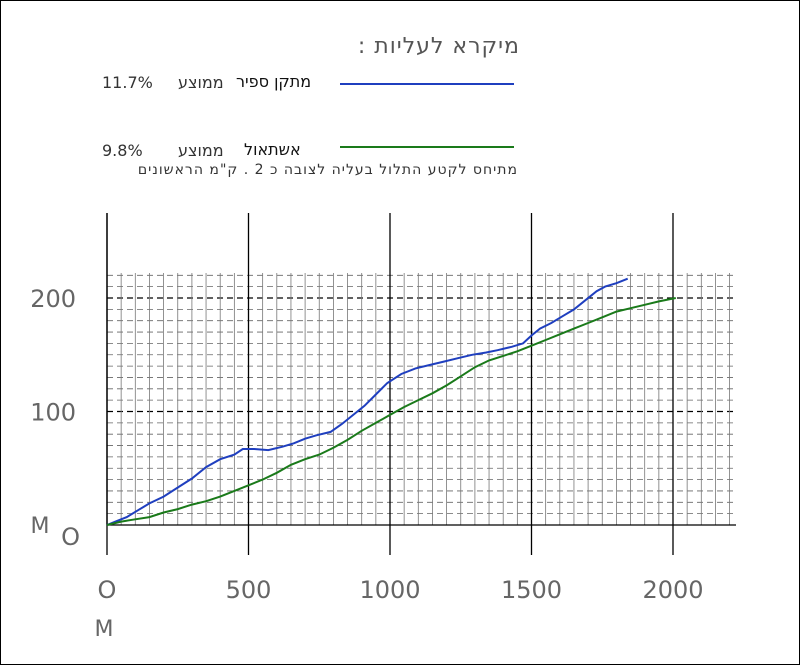 The image size is (800, 665). I want to click on x-unit-label: M, so click(104, 629).